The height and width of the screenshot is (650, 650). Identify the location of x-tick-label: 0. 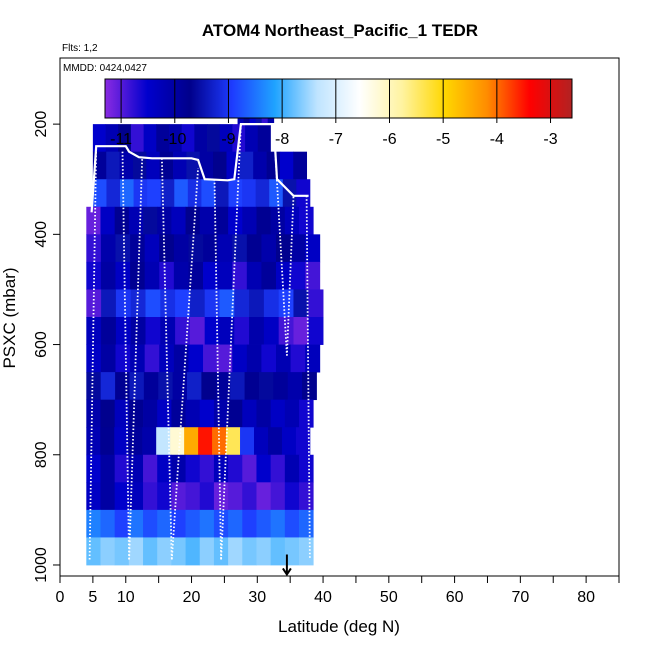
(60, 597).